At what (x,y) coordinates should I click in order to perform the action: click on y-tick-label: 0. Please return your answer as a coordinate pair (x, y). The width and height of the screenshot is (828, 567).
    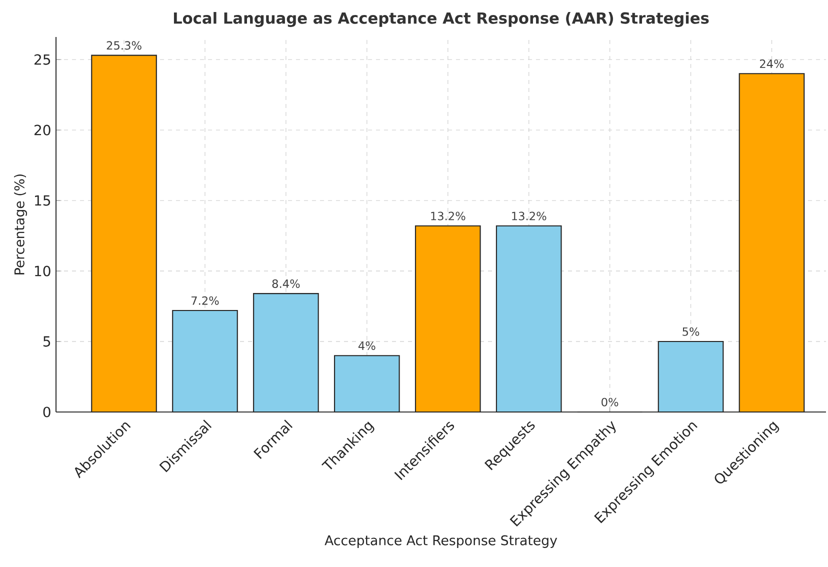
    Looking at the image, I should click on (46, 412).